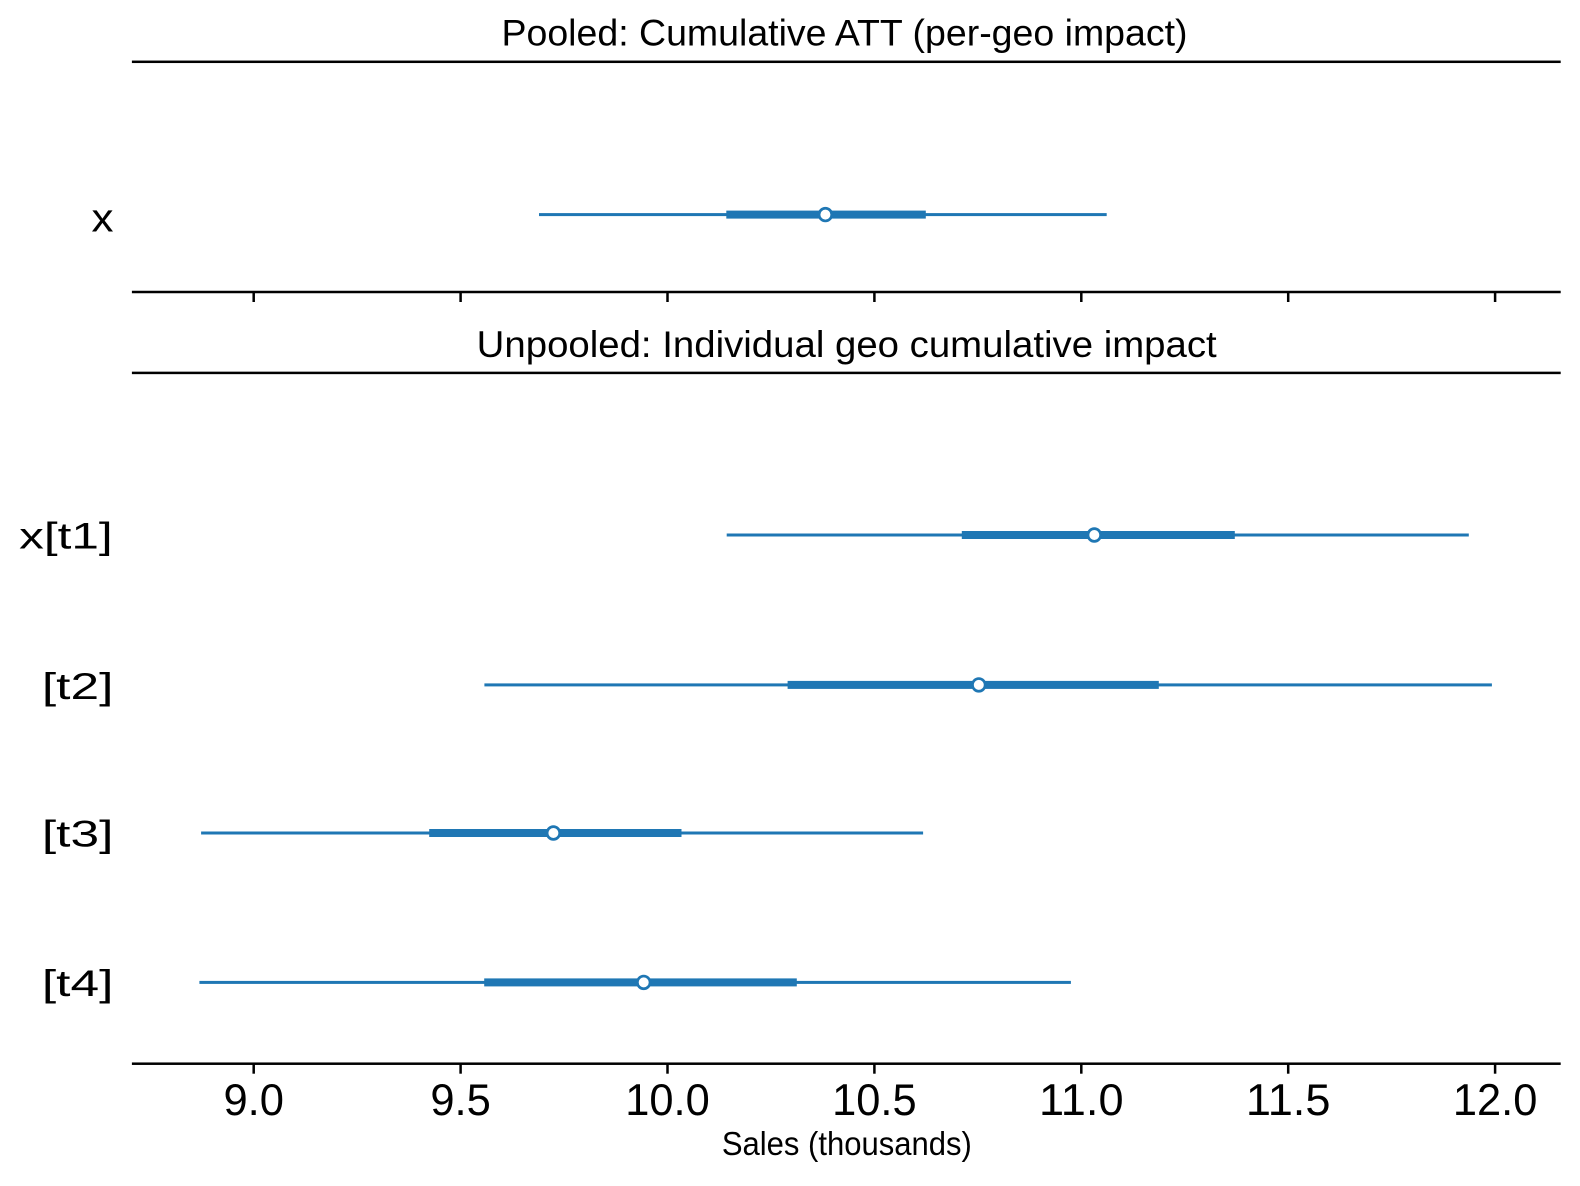  Describe the element at coordinates (1081, 1100) in the screenshot. I see `svg-text: 11.0` at that location.